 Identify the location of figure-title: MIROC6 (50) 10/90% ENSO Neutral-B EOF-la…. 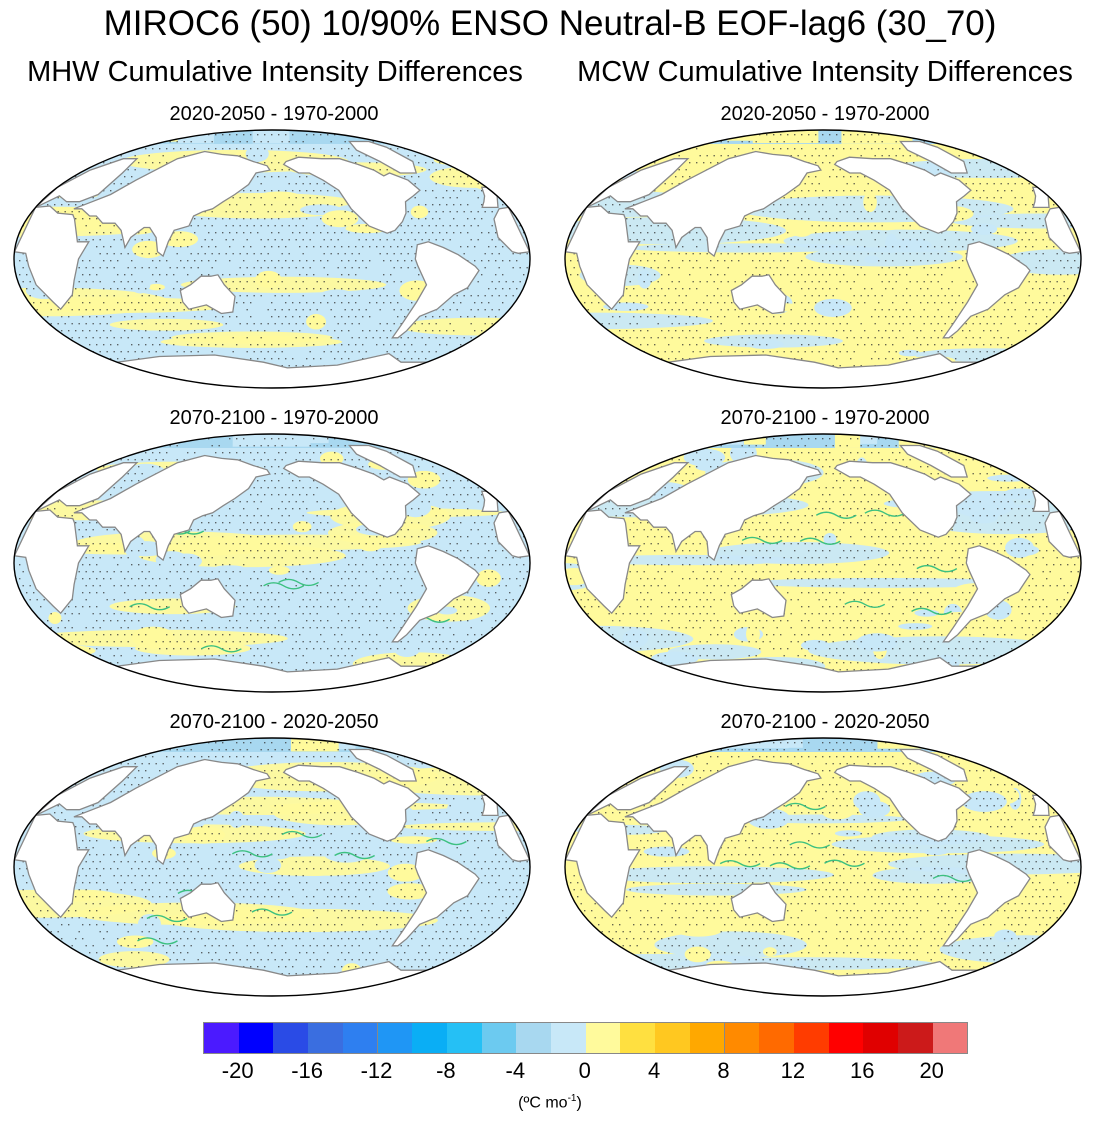
(550, 23).